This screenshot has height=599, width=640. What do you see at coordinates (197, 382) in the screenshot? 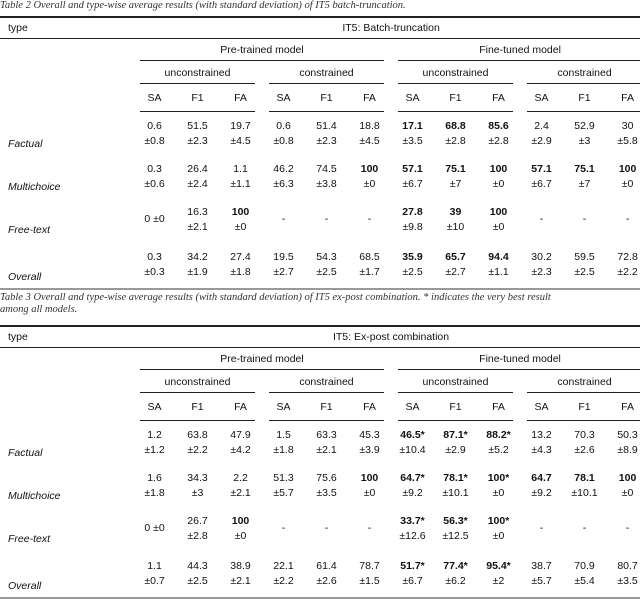
I see `subgroup-header: unconstrained` at bounding box center [197, 382].